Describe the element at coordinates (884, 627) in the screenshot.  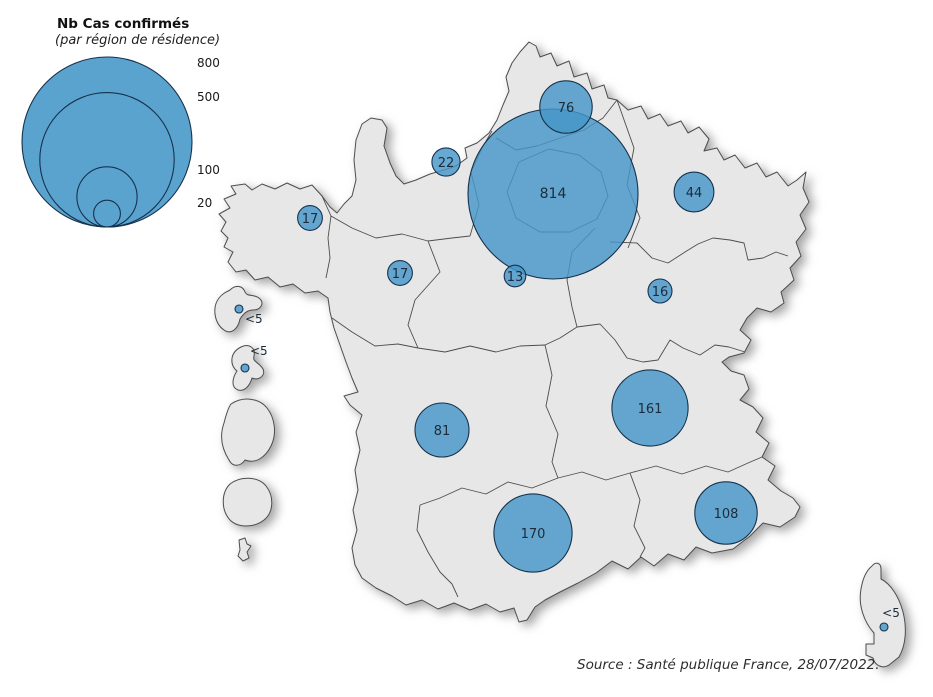
I see `case-bubble-corse` at that location.